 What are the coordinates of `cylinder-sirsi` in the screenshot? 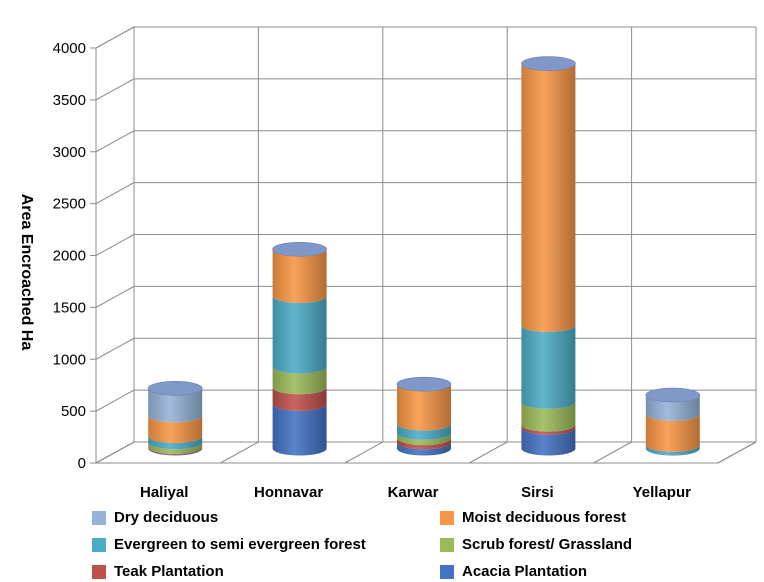 It's located at (548, 256).